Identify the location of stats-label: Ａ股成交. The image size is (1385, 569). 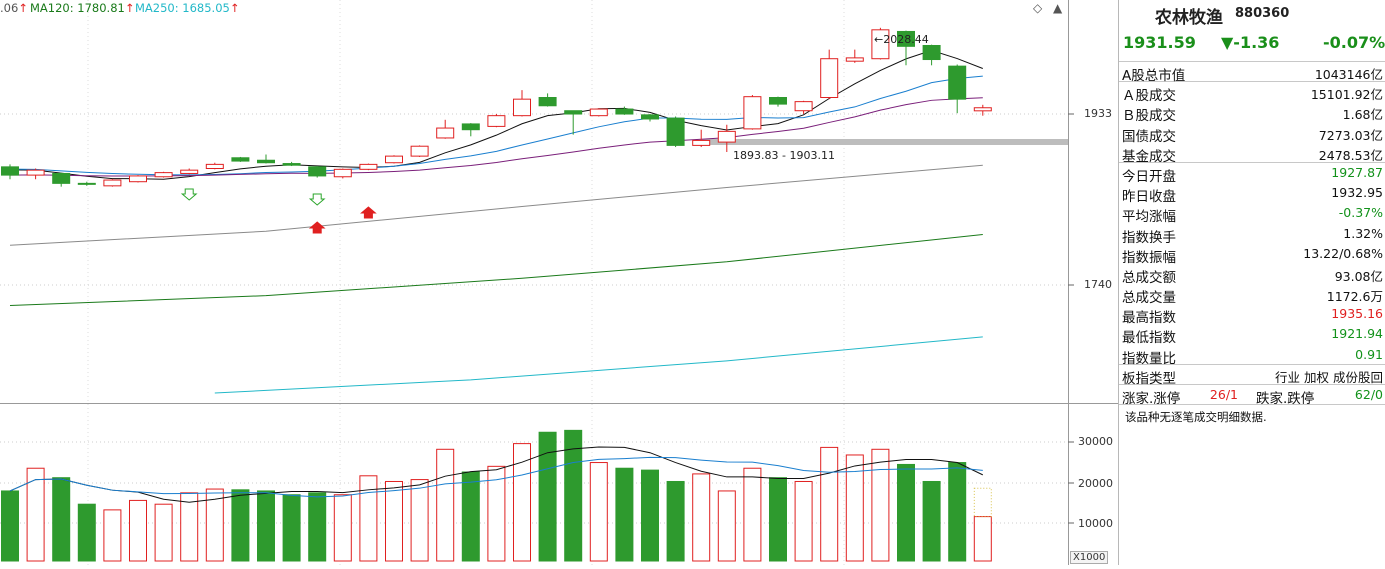
(1149, 96).